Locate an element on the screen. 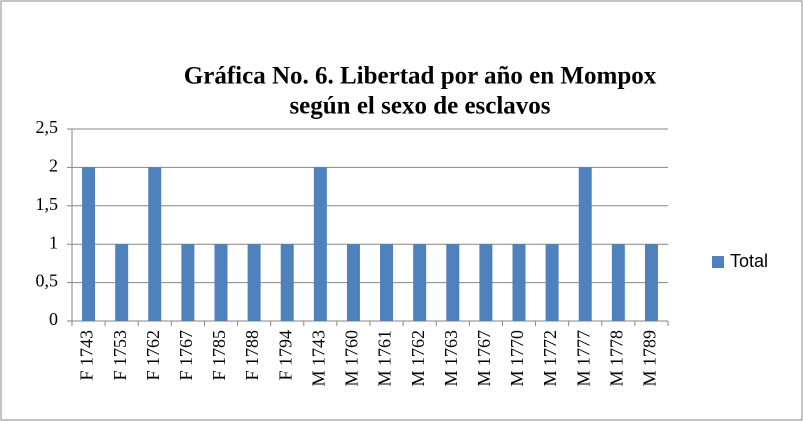  legend-label: Total is located at coordinates (749, 261).